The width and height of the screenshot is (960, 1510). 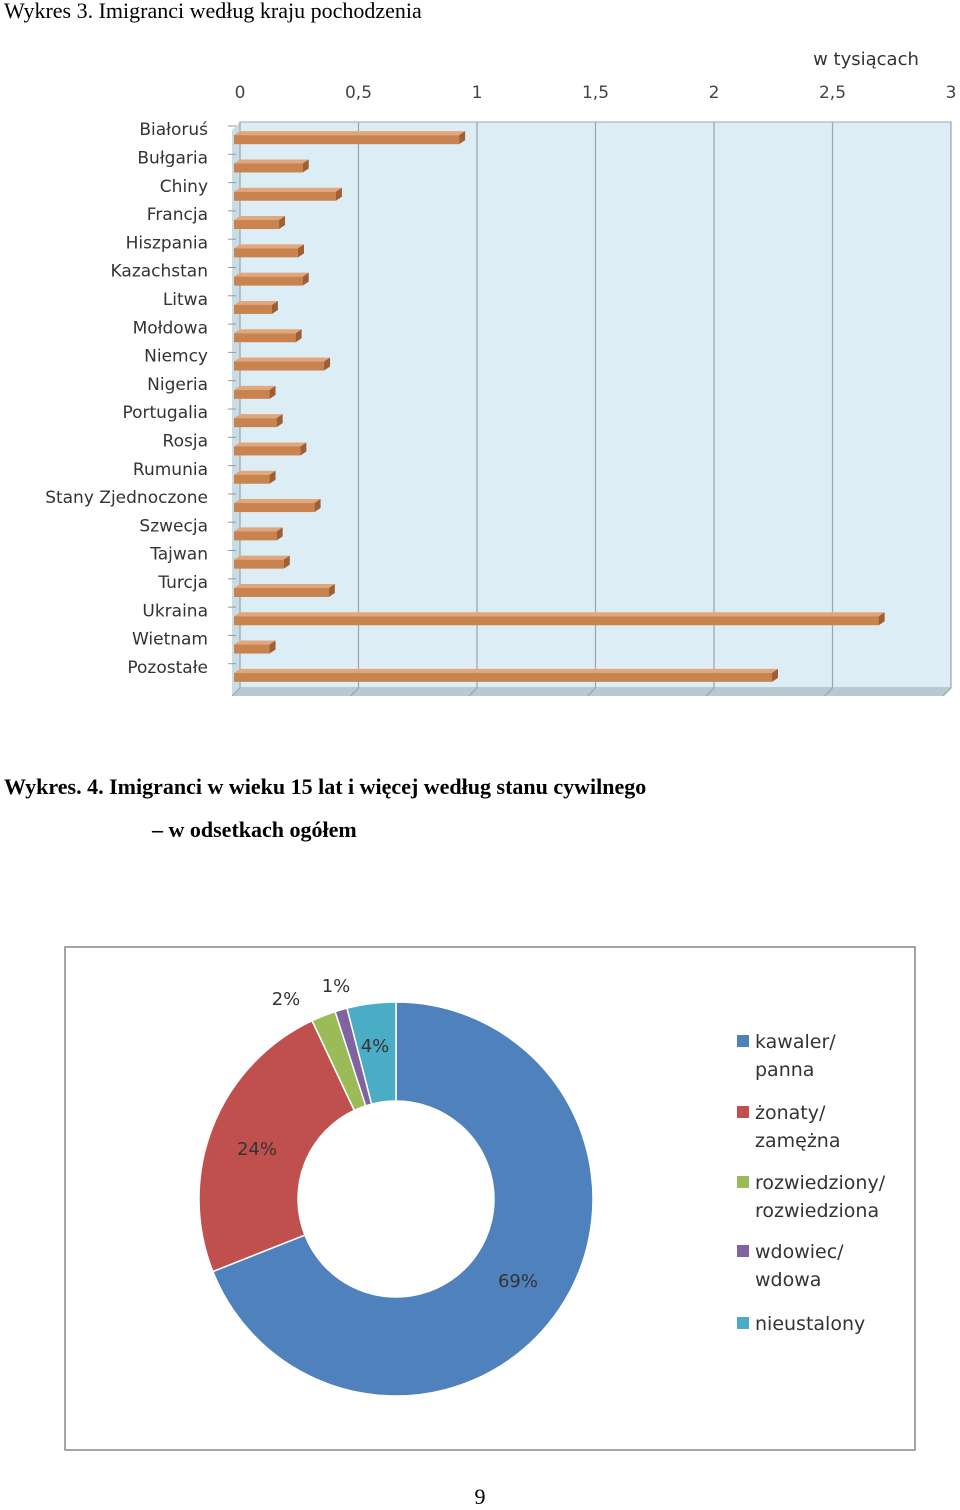 What do you see at coordinates (184, 187) in the screenshot?
I see `category-label: Chiny` at bounding box center [184, 187].